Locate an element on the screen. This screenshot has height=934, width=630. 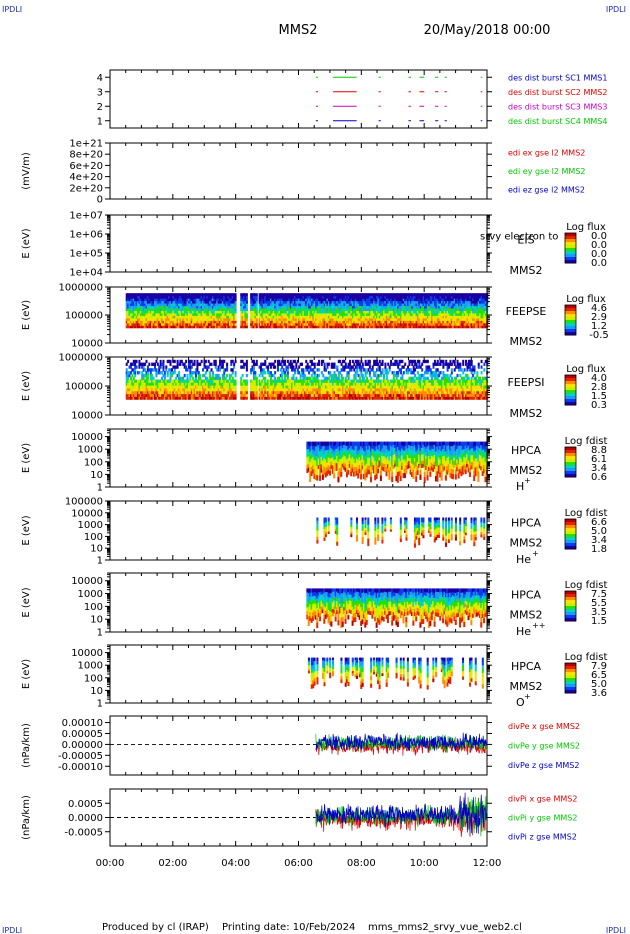
colorbar-tick-label: 2.9 is located at coordinates (599, 317).